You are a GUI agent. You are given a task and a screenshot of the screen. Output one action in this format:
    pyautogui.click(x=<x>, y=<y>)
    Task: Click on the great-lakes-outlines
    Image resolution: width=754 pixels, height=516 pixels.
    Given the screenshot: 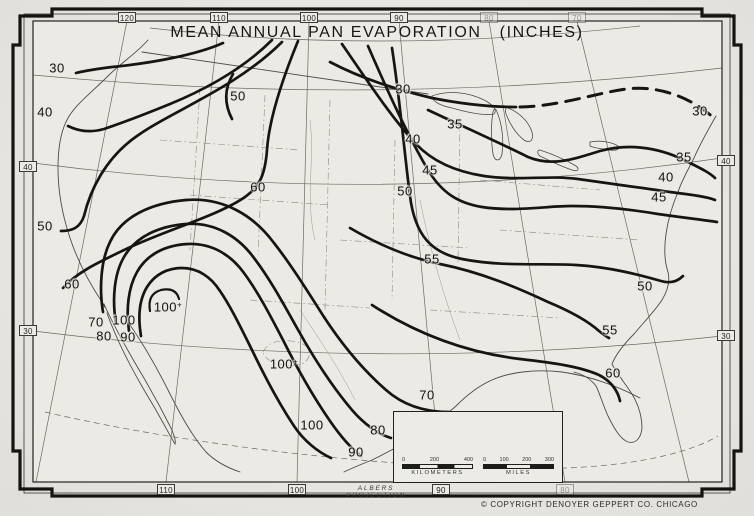 What is the action you would take?
    pyautogui.click(x=525, y=132)
    